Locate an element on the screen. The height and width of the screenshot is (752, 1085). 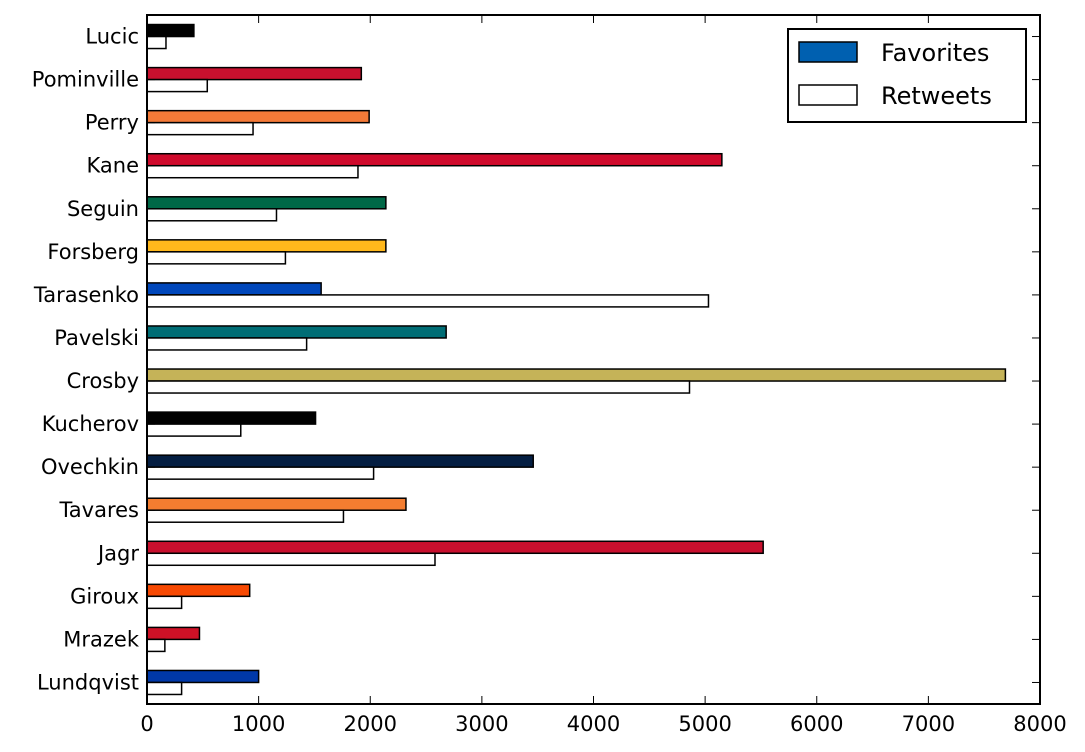
bar-retweets-mrazek is located at coordinates (156, 645).